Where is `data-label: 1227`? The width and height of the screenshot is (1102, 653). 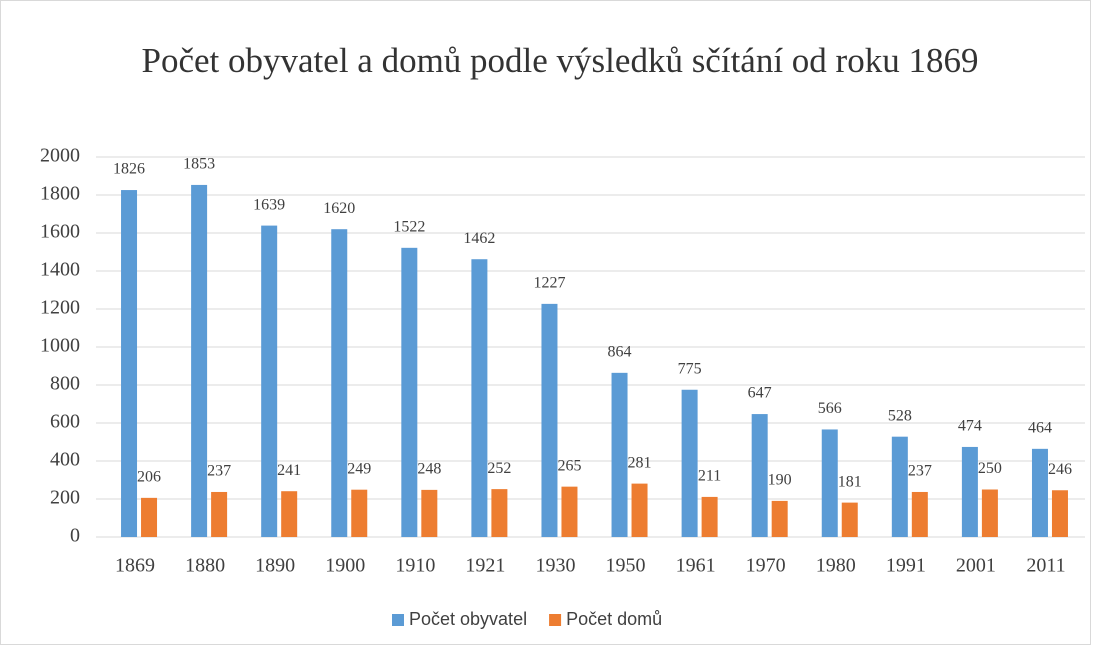 data-label: 1227 is located at coordinates (549, 283).